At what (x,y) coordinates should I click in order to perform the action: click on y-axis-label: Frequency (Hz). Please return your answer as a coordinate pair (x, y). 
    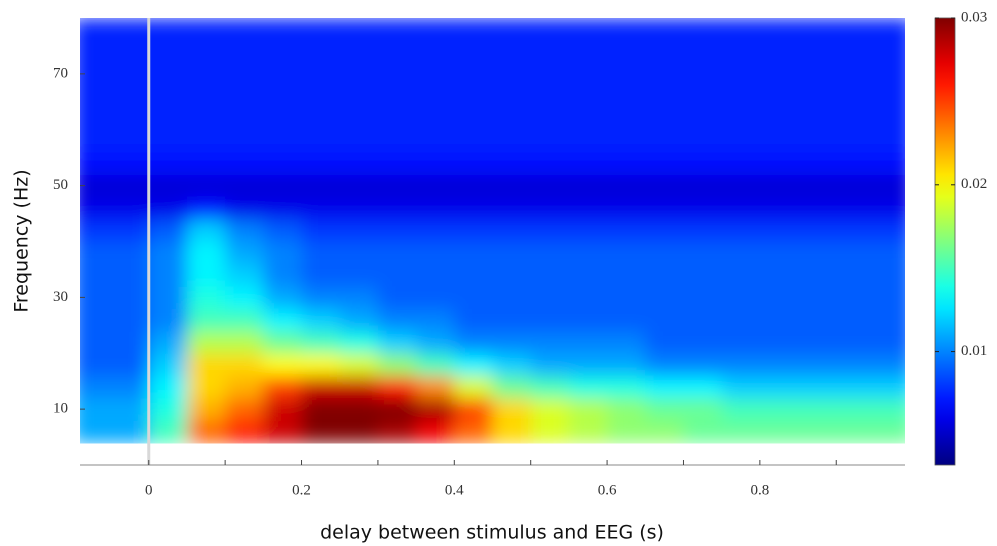
    Looking at the image, I should click on (22, 240).